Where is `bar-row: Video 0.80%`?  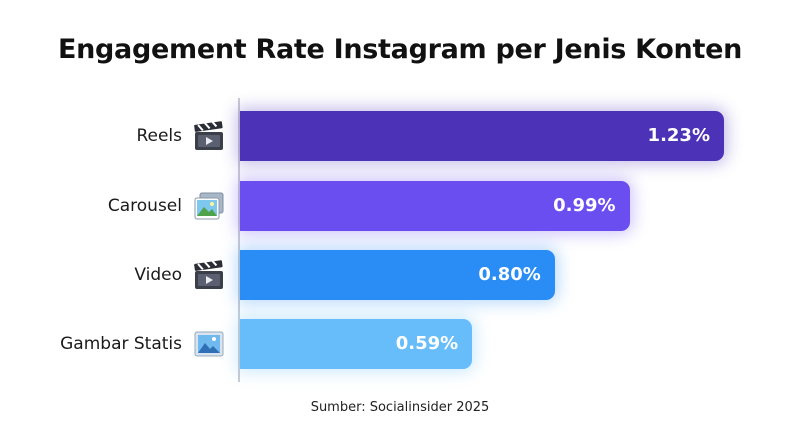
bar-row: Video 0.80% is located at coordinates (400, 275).